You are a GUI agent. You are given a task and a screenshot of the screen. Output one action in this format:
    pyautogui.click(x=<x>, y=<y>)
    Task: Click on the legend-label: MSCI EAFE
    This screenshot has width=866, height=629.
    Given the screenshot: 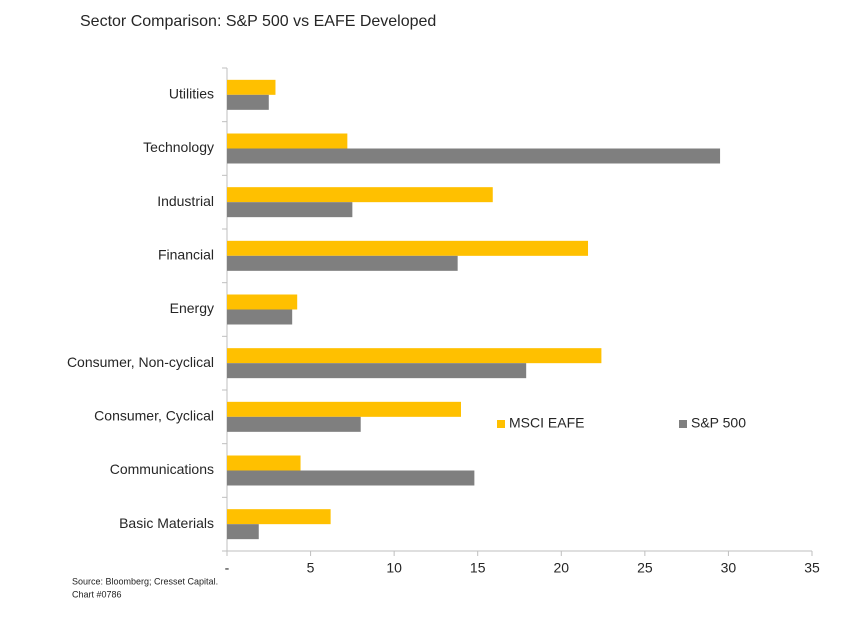 What is the action you would take?
    pyautogui.click(x=546, y=423)
    